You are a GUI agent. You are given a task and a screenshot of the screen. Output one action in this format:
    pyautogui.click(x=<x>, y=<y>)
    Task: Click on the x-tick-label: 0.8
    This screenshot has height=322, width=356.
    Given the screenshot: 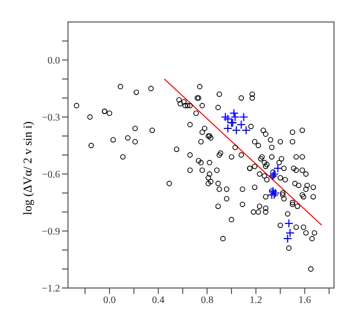 What is the action you would take?
    pyautogui.click(x=207, y=300)
    